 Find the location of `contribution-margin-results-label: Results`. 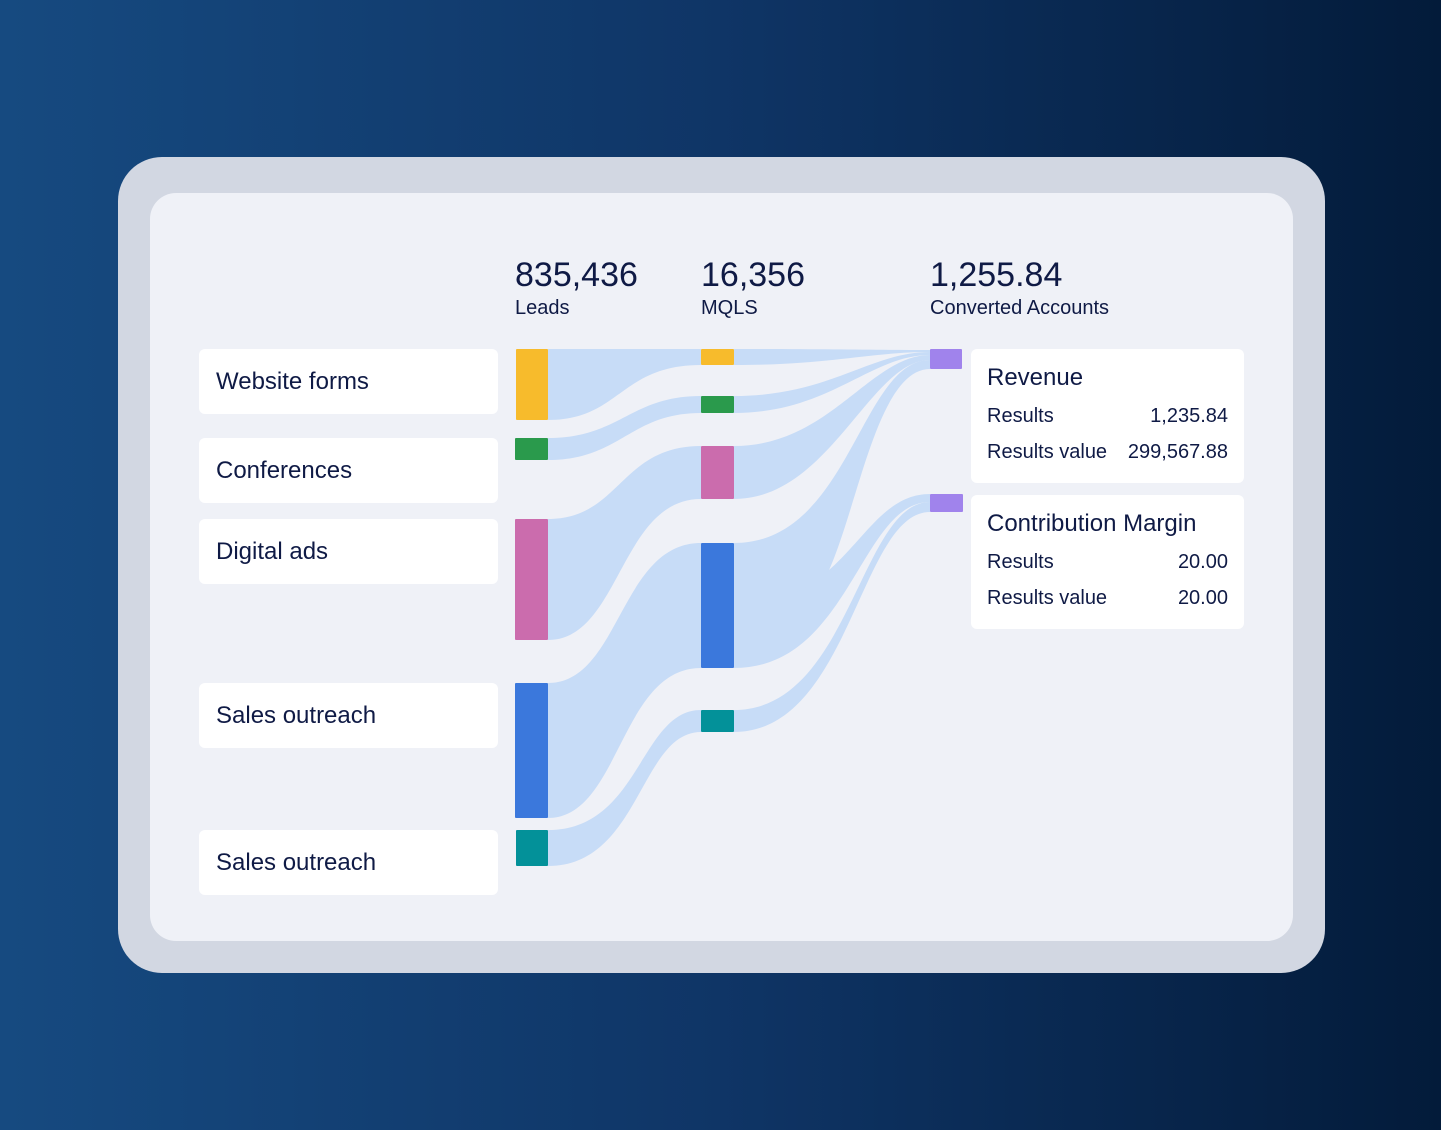

contribution-margin-results-label: Results is located at coordinates (1020, 562).